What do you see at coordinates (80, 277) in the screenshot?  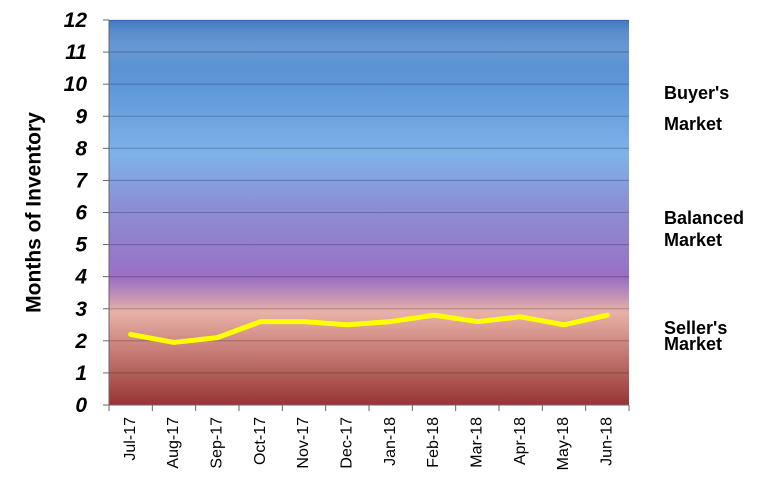 I see `y-tick-label-4: 4` at bounding box center [80, 277].